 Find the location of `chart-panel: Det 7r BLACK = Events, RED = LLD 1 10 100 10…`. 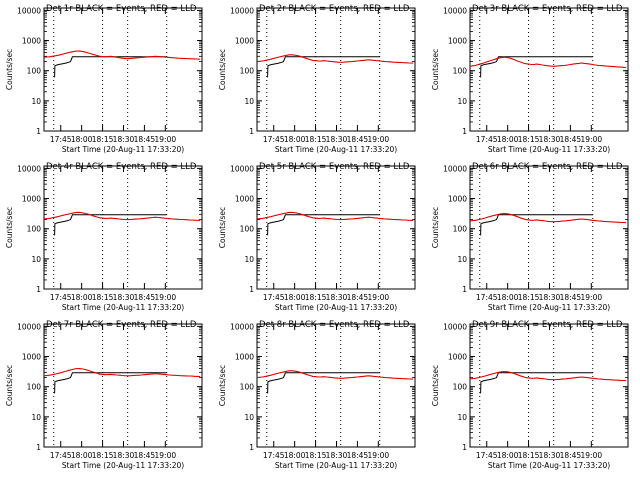

chart-panel: Det 7r BLACK = Events, RED = LLD 1 10 100 10… is located at coordinates (104, 395).